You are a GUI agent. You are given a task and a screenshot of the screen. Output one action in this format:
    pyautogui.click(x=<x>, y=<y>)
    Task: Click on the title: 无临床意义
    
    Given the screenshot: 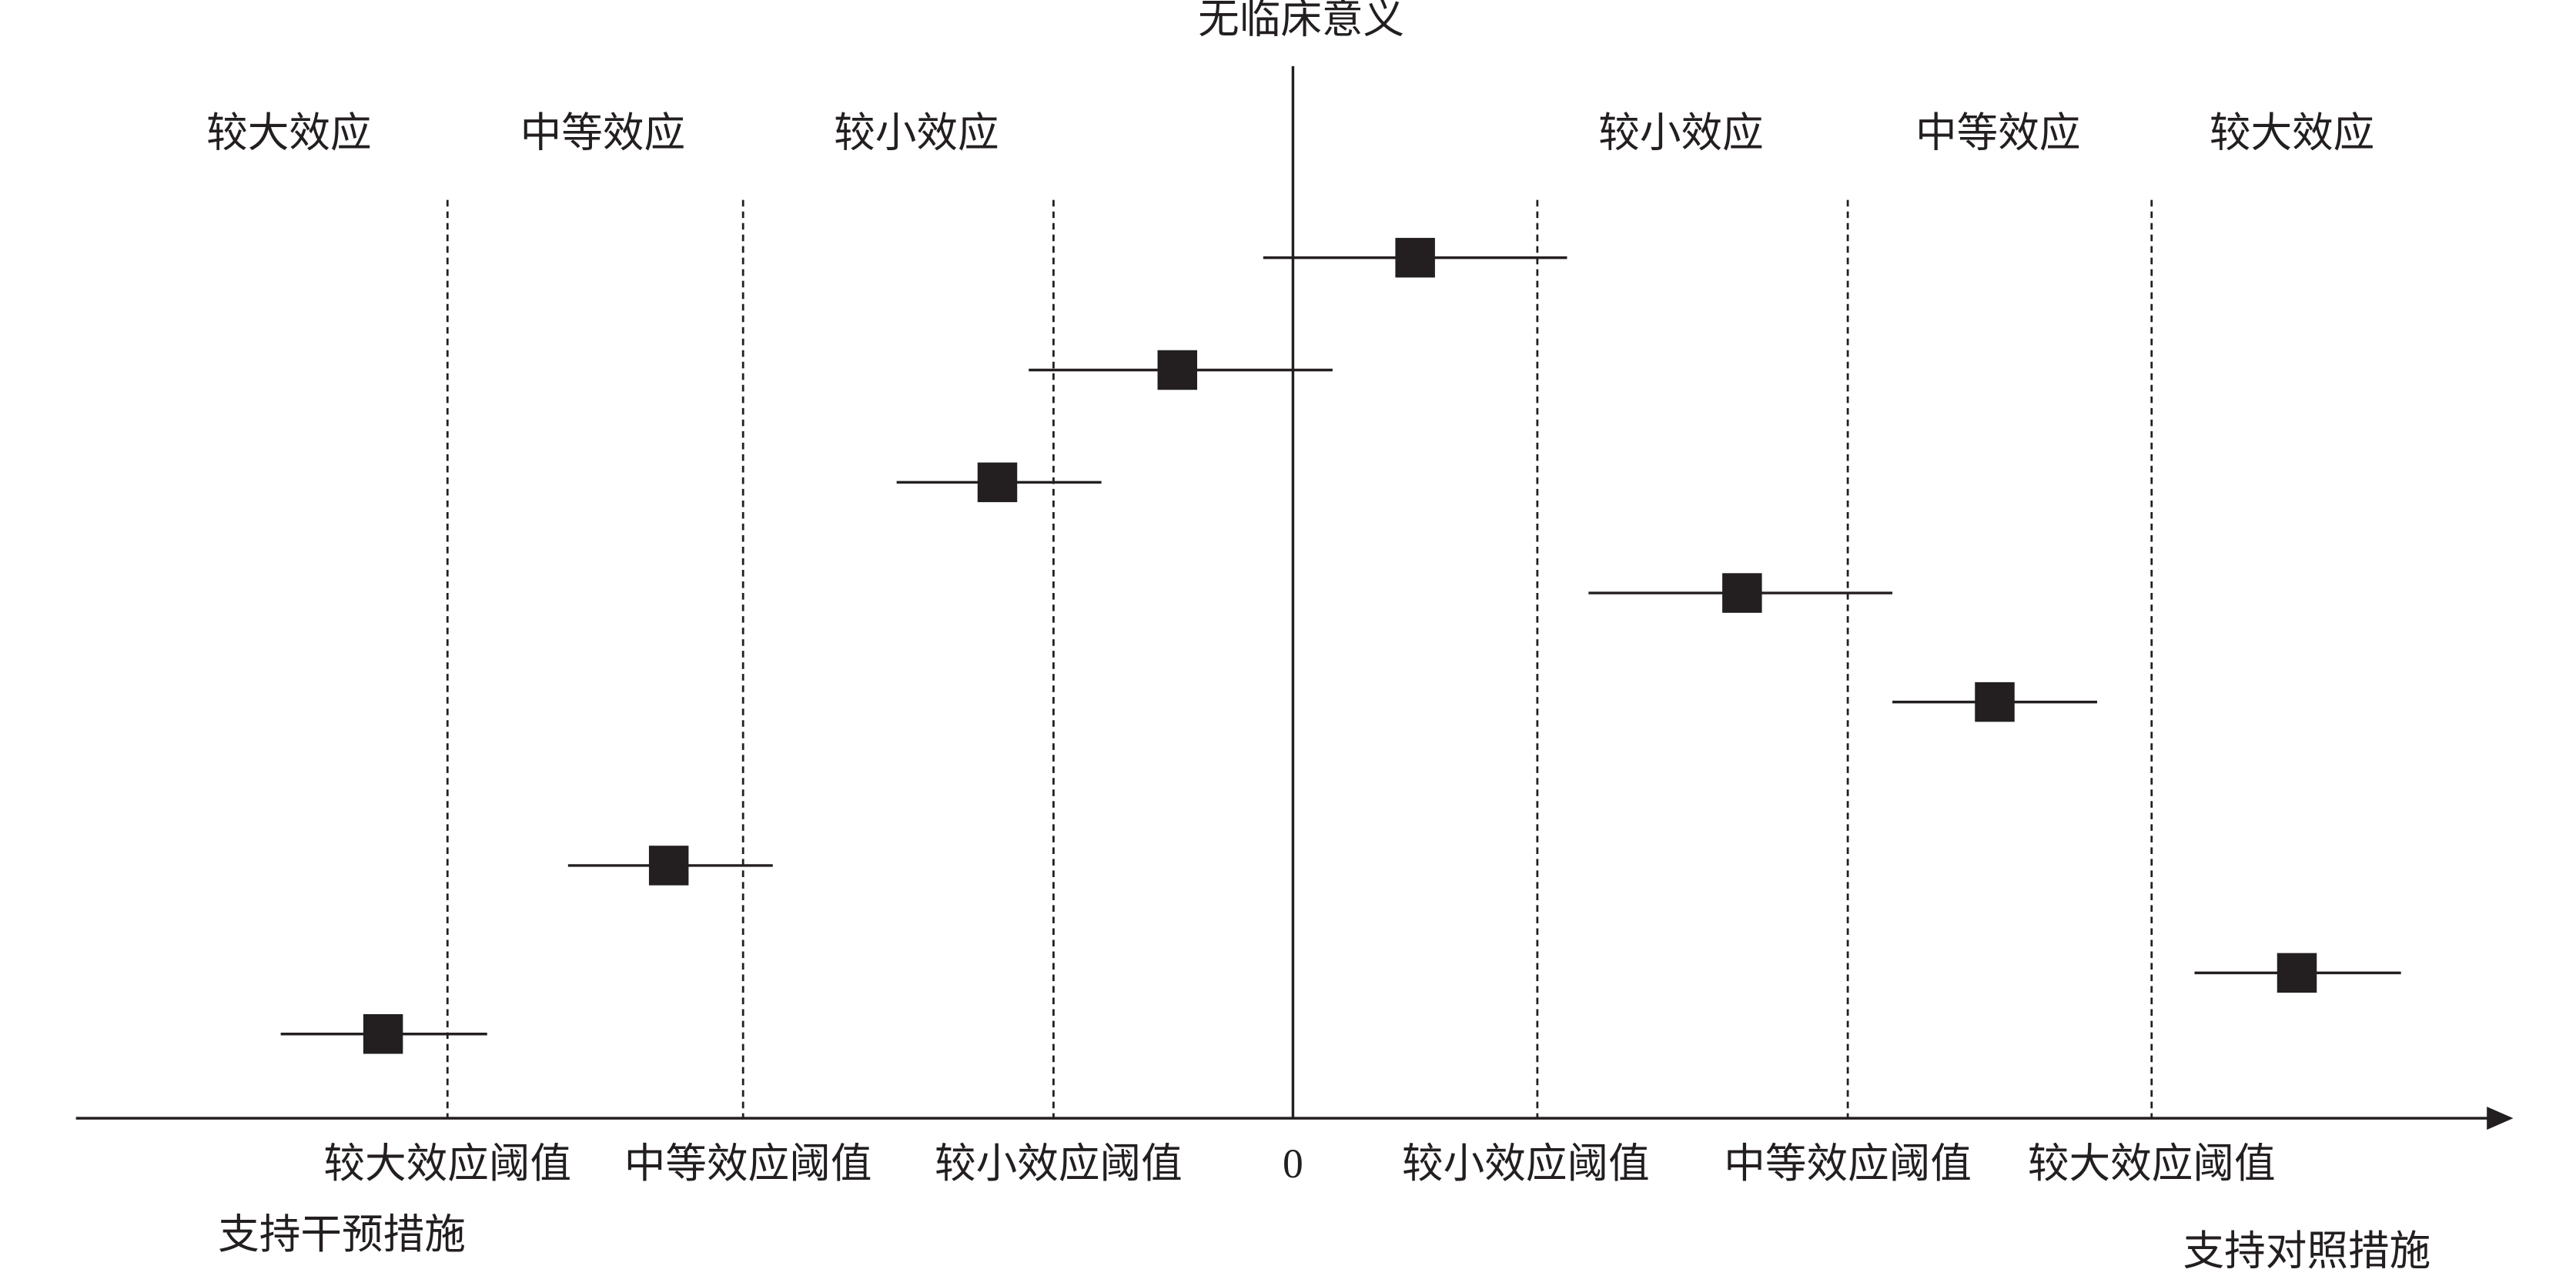 What is the action you would take?
    pyautogui.click(x=1301, y=21)
    